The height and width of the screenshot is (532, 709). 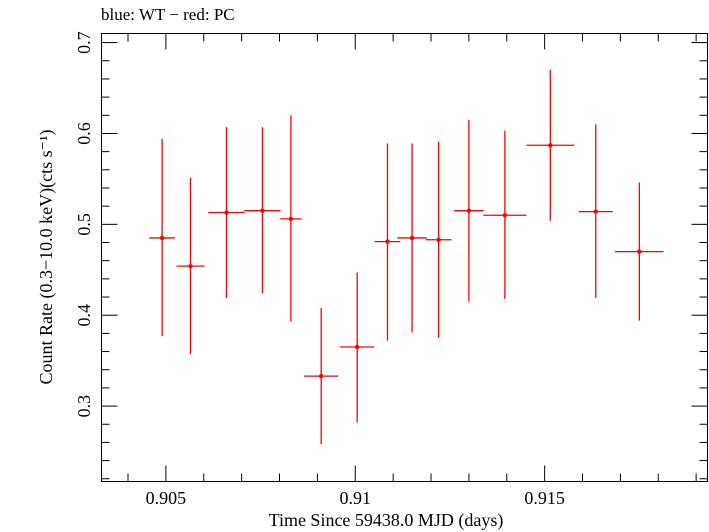 What do you see at coordinates (84, 315) in the screenshot?
I see `y-tick-label: 0.4` at bounding box center [84, 315].